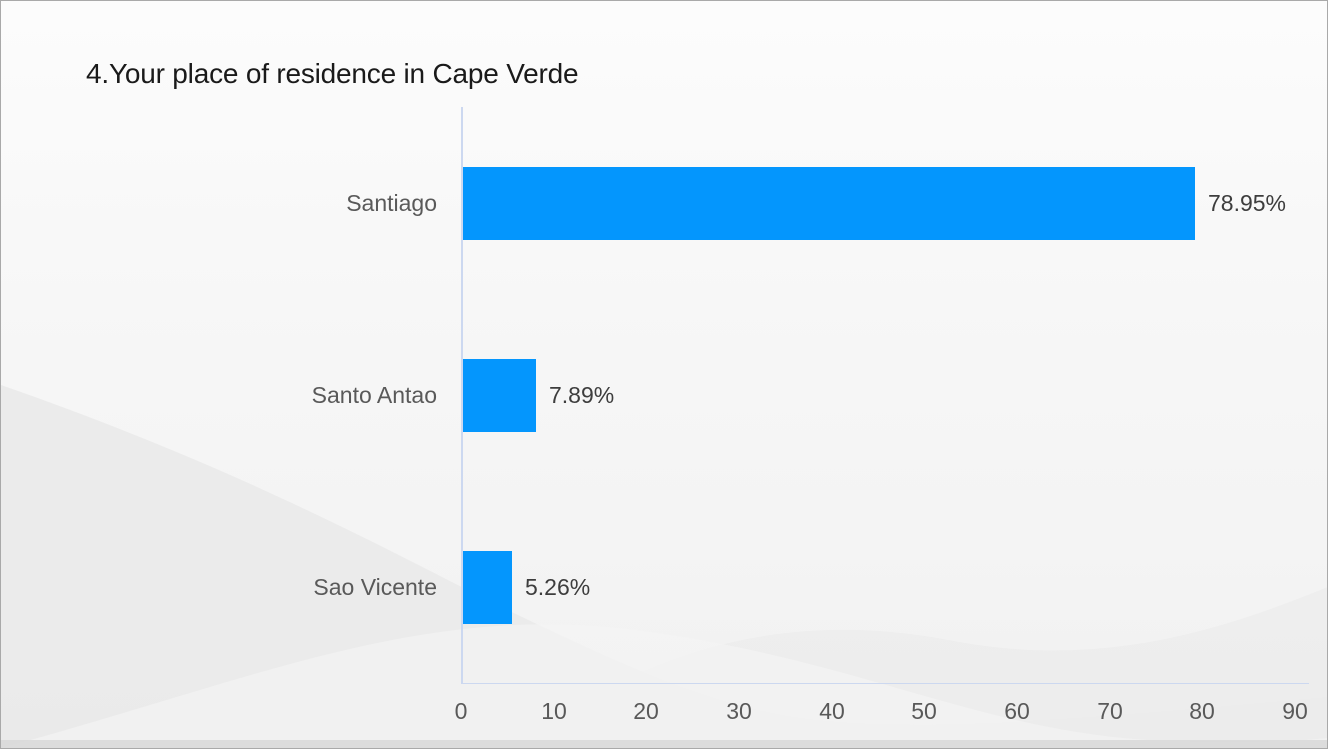 This screenshot has height=749, width=1328. Describe the element at coordinates (554, 711) in the screenshot. I see `x-tick-label: 10` at that location.